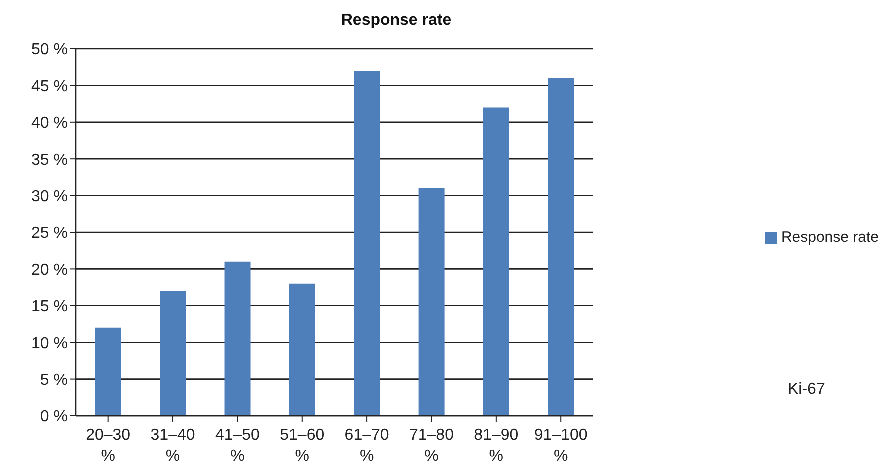 This screenshot has width=893, height=474. I want to click on x-tick-label: 51–60 %, so click(302, 446).